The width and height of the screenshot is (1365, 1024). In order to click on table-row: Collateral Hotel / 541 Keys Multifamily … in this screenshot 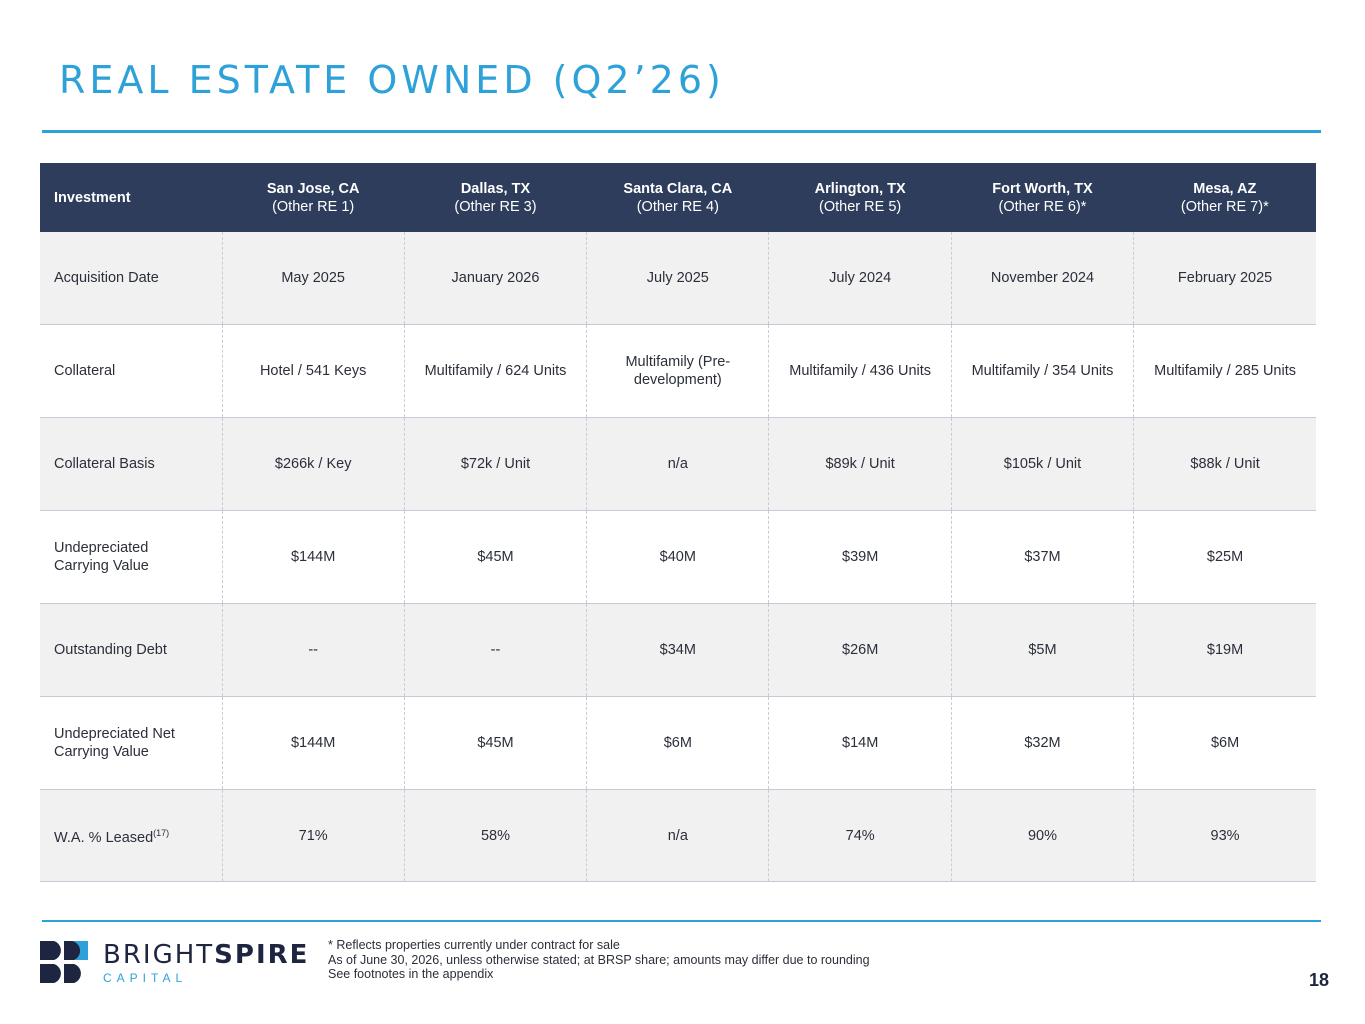, I will do `click(678, 371)`.